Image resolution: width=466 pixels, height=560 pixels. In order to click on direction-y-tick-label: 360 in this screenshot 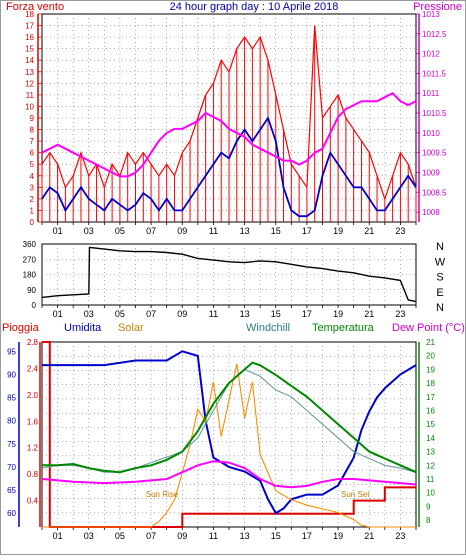, I will do `click(30, 244)`.